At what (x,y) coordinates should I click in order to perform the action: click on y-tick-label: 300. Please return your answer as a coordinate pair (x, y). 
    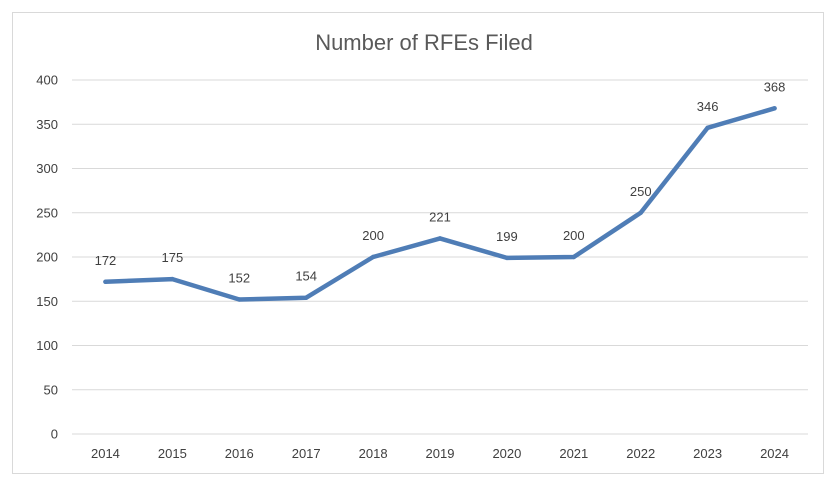
    Looking at the image, I should click on (47, 168).